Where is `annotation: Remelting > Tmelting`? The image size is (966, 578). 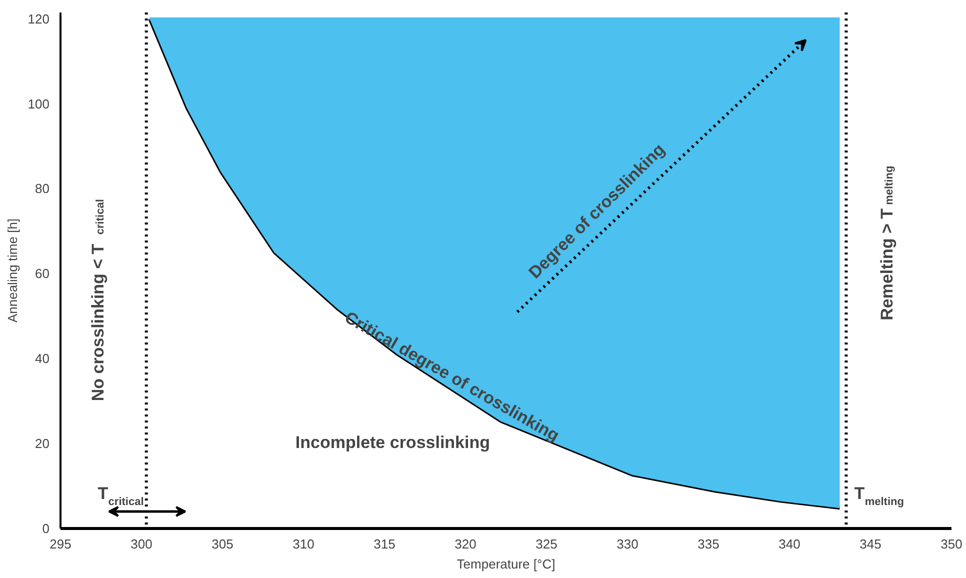
annotation: Remelting > Tmelting is located at coordinates (886, 243).